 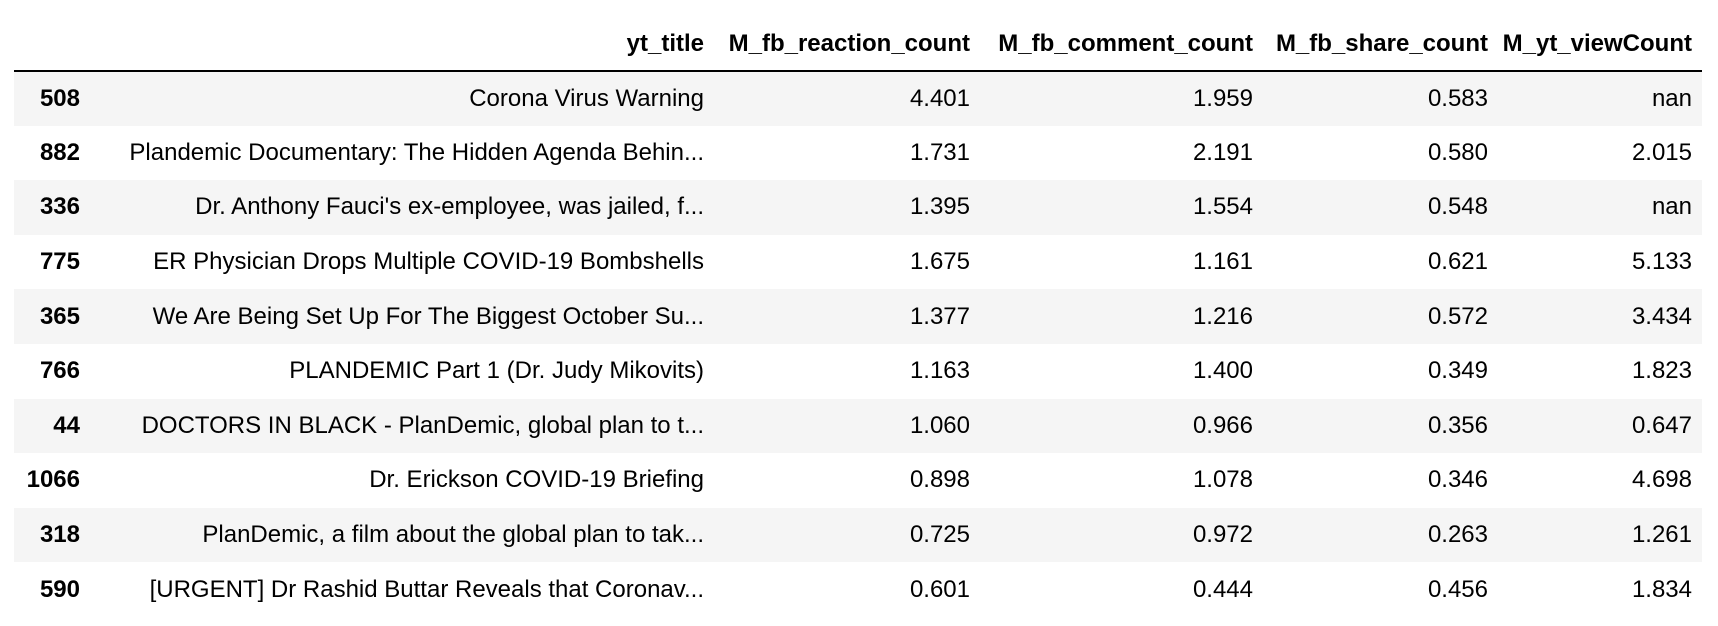 I want to click on cell-fb-comment-count: 2.191, so click(x=1222, y=152).